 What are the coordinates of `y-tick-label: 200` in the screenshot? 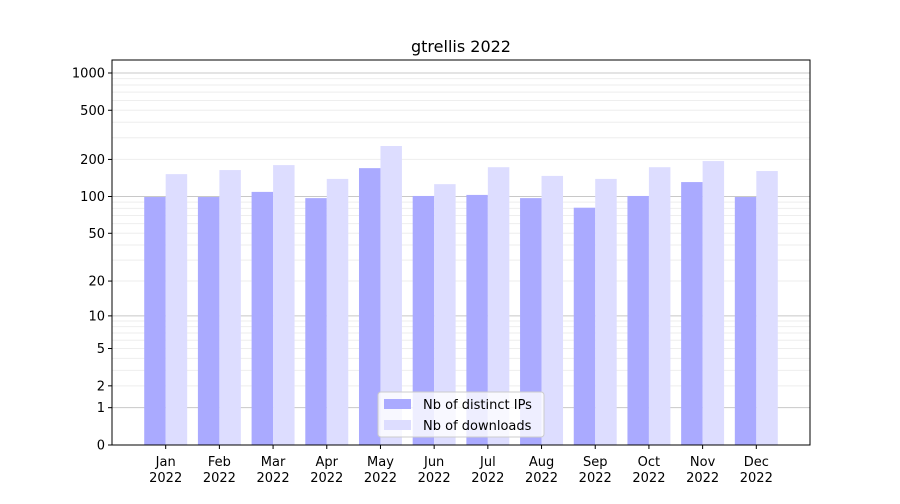 It's located at (92, 160).